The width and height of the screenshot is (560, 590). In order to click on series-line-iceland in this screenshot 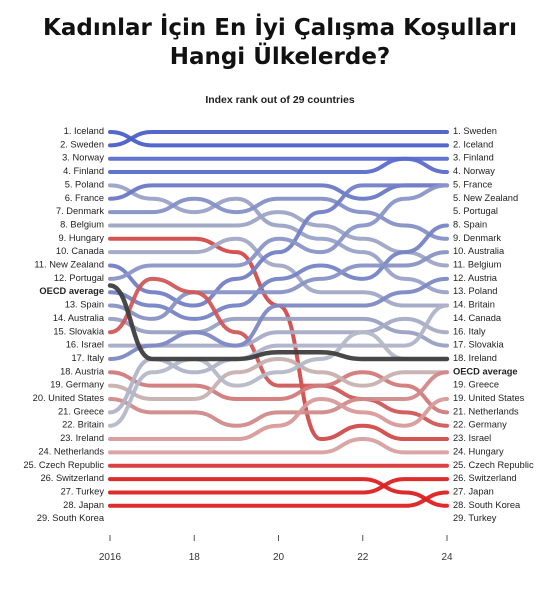, I will do `click(278, 139)`.